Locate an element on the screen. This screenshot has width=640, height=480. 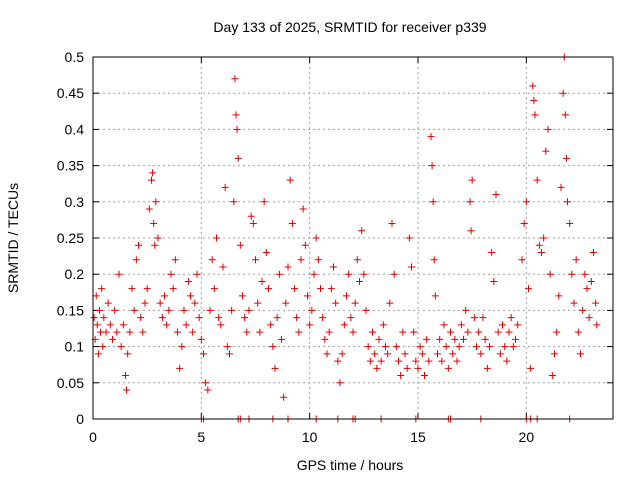
x-tick-label: 15 is located at coordinates (418, 437).